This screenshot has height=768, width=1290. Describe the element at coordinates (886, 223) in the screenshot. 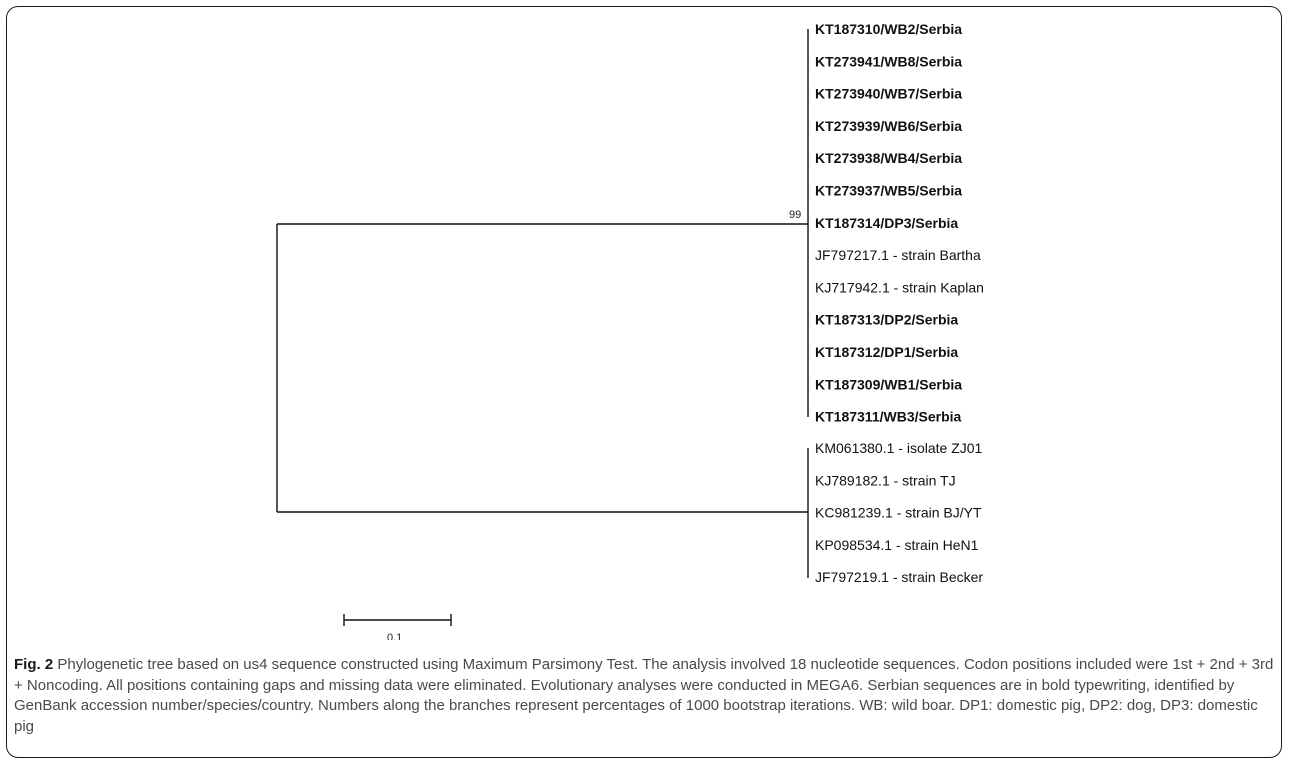

I see `leaf-label: KT187314/DP3/Serbia` at that location.